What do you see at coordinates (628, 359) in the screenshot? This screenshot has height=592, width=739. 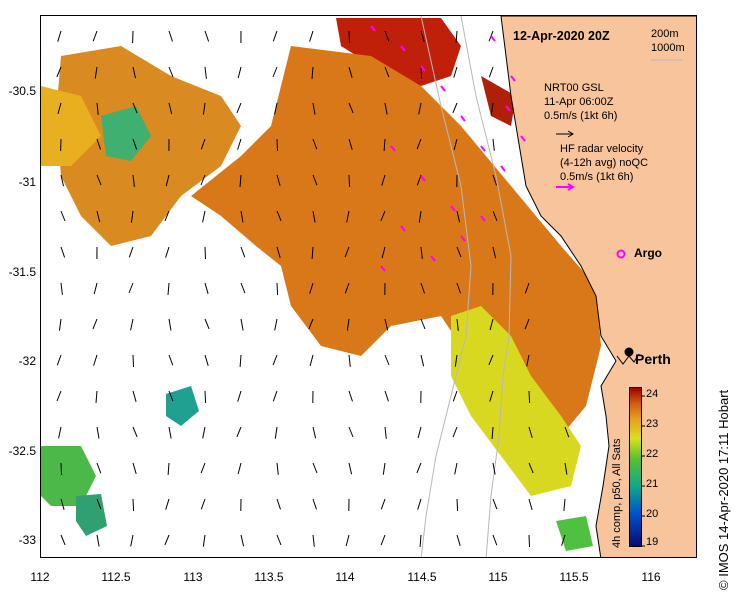 I see `perth-coast-squiggle` at bounding box center [628, 359].